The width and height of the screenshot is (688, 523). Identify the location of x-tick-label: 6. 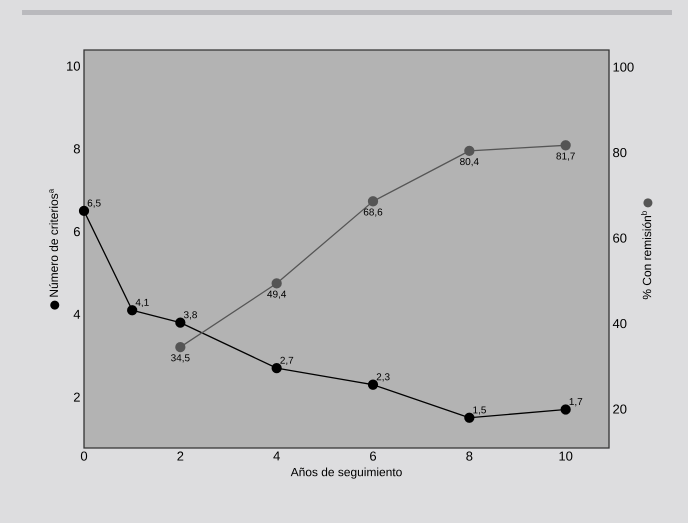
(373, 456).